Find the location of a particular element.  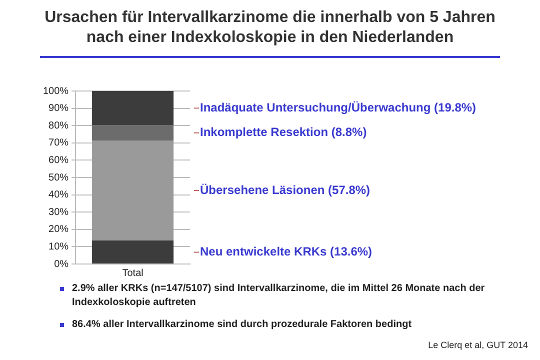

text: Übersehene Läsionen (57.8%) is located at coordinates (285, 189).